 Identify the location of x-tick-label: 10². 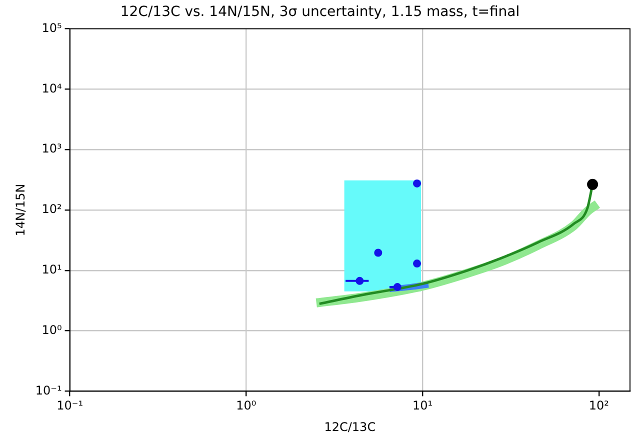
(599, 405).